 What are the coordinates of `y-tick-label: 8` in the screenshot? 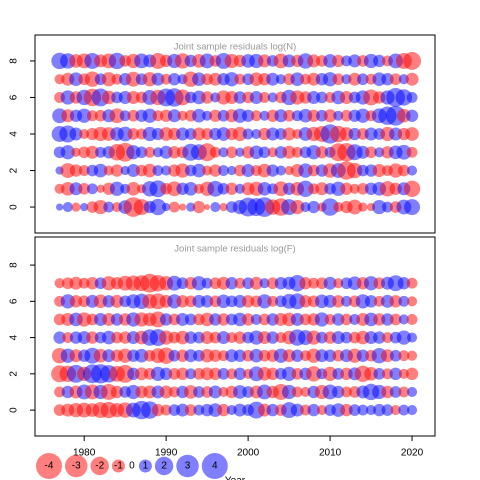 It's located at (14, 265).